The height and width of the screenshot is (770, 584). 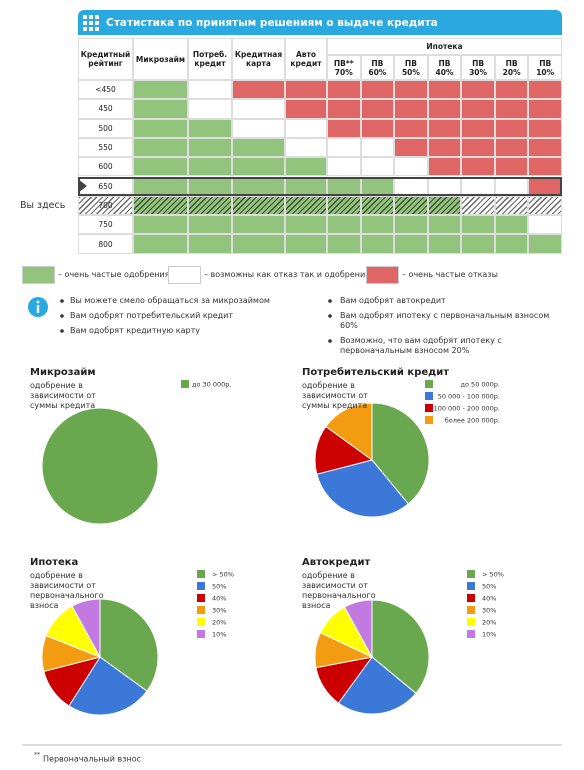 I want to click on chart-title: Ипотека, so click(x=54, y=562).